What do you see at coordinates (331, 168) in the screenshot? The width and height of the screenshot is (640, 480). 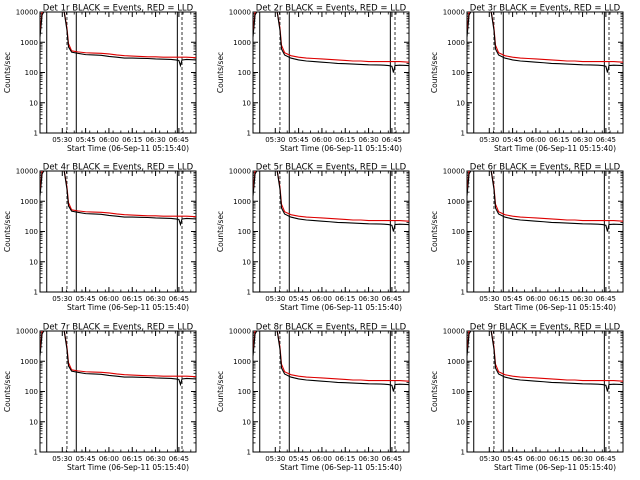 I see `panel-title: Det 5r BLACK = Events, RED = LLD` at bounding box center [331, 168].